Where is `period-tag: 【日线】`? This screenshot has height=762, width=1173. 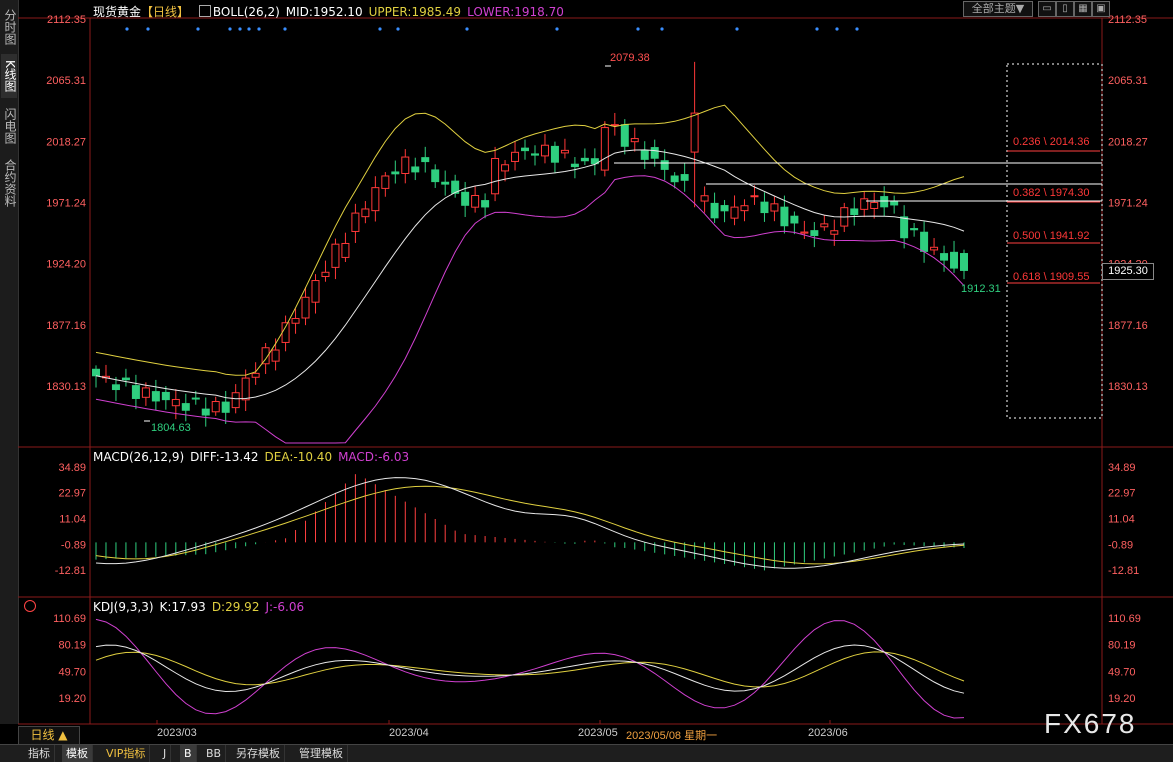 period-tag: 【日线】 is located at coordinates (165, 12).